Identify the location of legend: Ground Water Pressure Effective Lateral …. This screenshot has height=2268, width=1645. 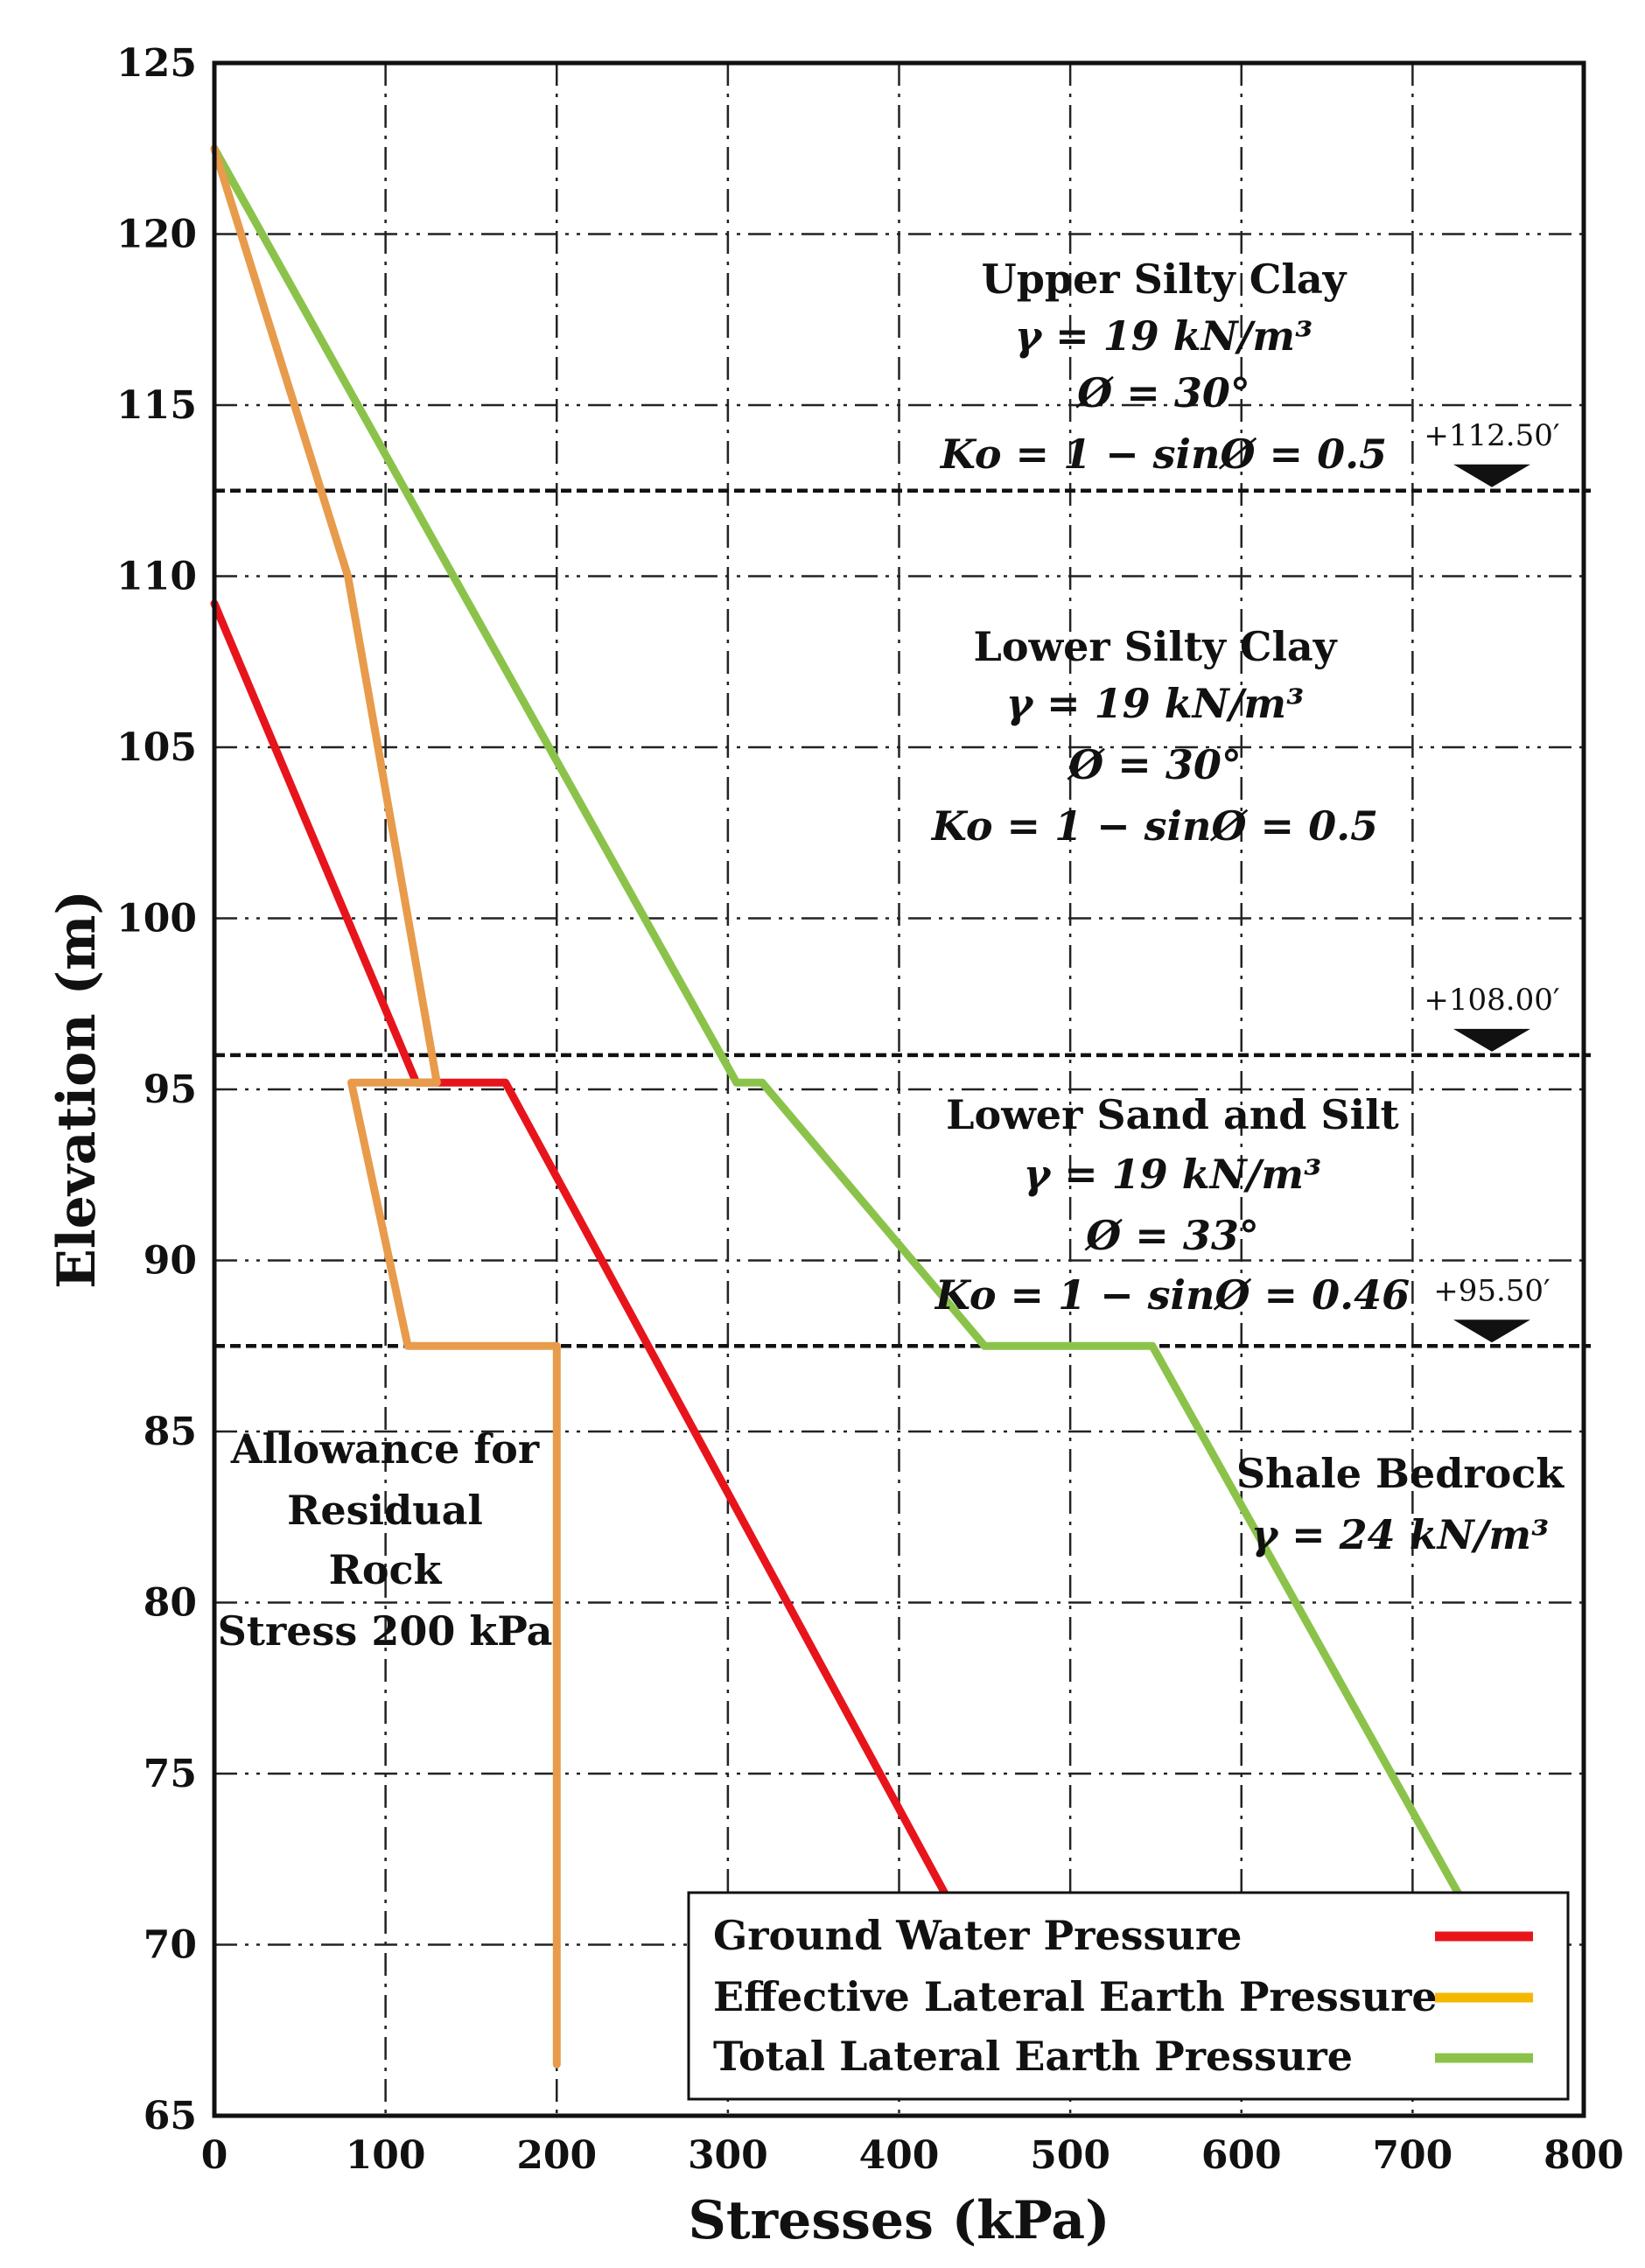
(1128, 1996).